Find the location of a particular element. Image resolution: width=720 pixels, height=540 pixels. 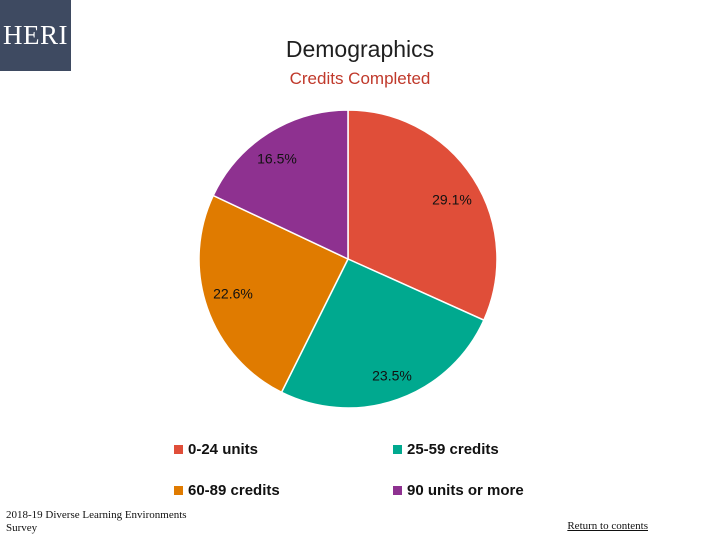

pie-slice-90-units-or-more is located at coordinates (280, 185).